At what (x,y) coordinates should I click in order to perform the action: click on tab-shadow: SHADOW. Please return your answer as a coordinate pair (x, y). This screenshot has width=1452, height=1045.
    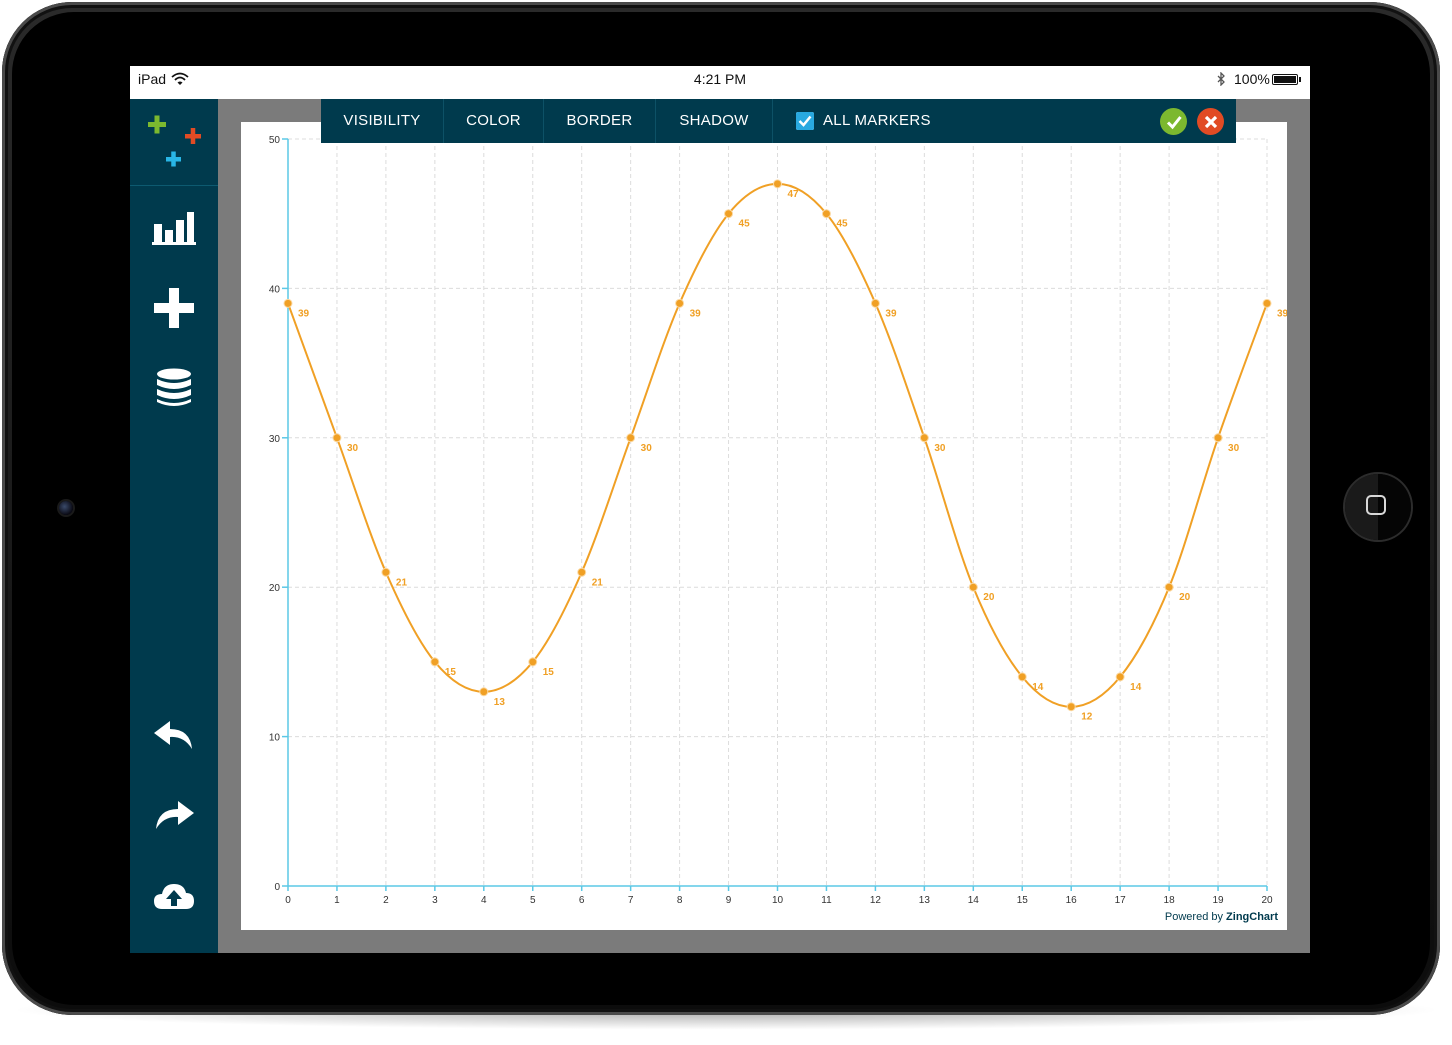
    Looking at the image, I should click on (714, 121).